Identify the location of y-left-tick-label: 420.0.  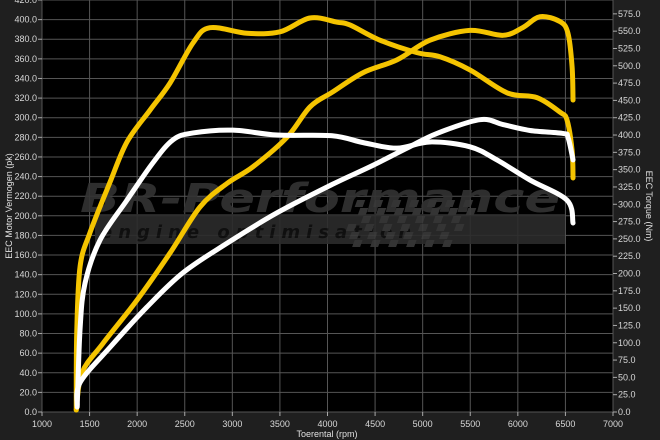
(25, 2).